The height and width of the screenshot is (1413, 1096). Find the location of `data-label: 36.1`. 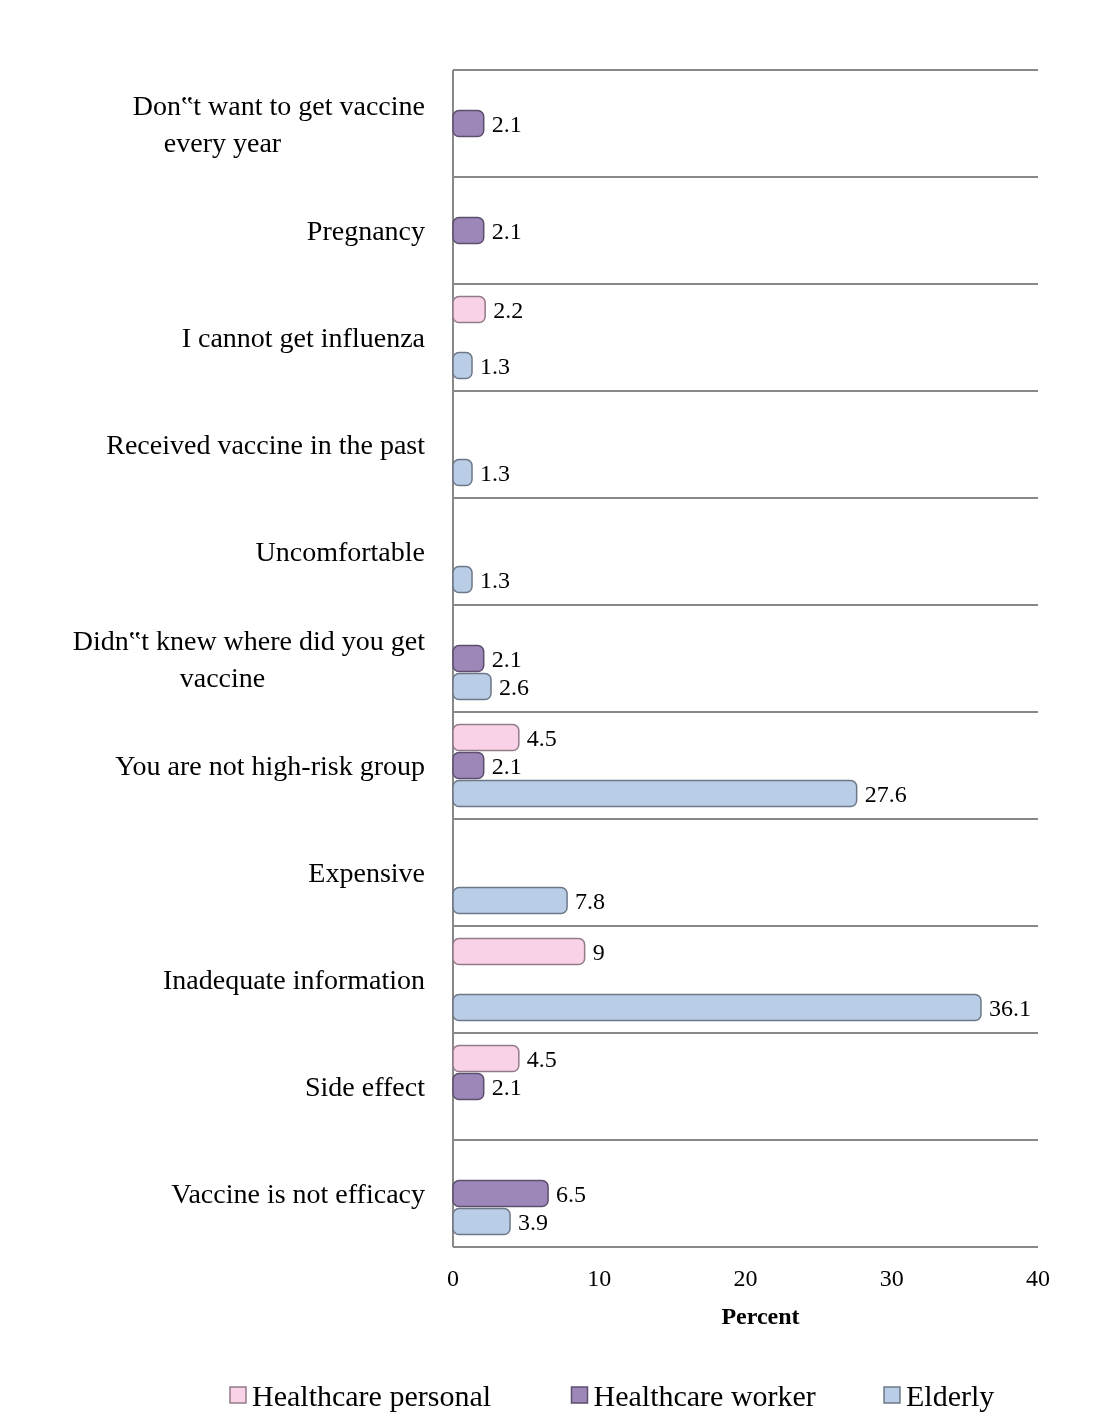

data-label: 36.1 is located at coordinates (1009, 1007).